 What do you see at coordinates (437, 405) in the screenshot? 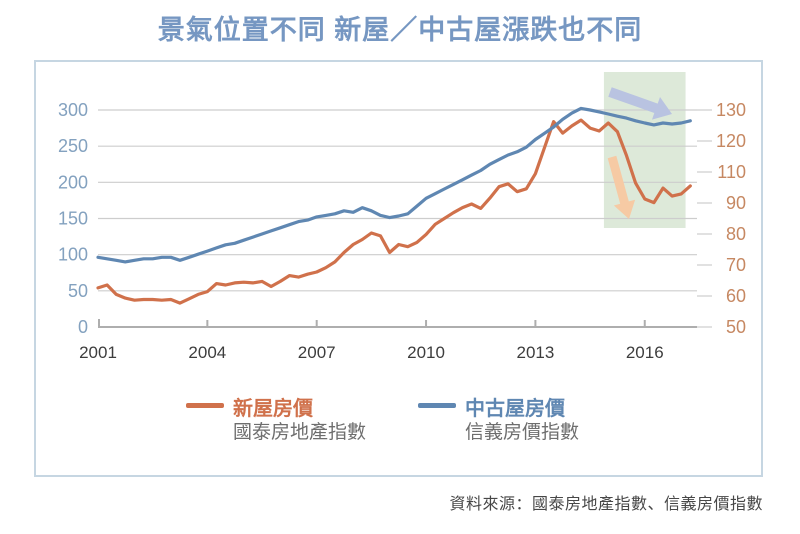
I see `existing-home-line-swatch` at bounding box center [437, 405].